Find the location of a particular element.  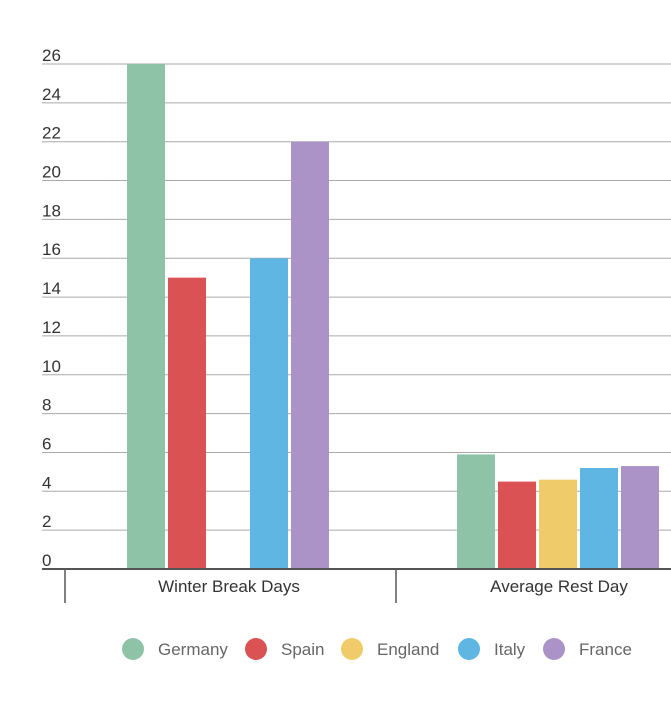

bar-germany-average-rest-day is located at coordinates (476, 511).